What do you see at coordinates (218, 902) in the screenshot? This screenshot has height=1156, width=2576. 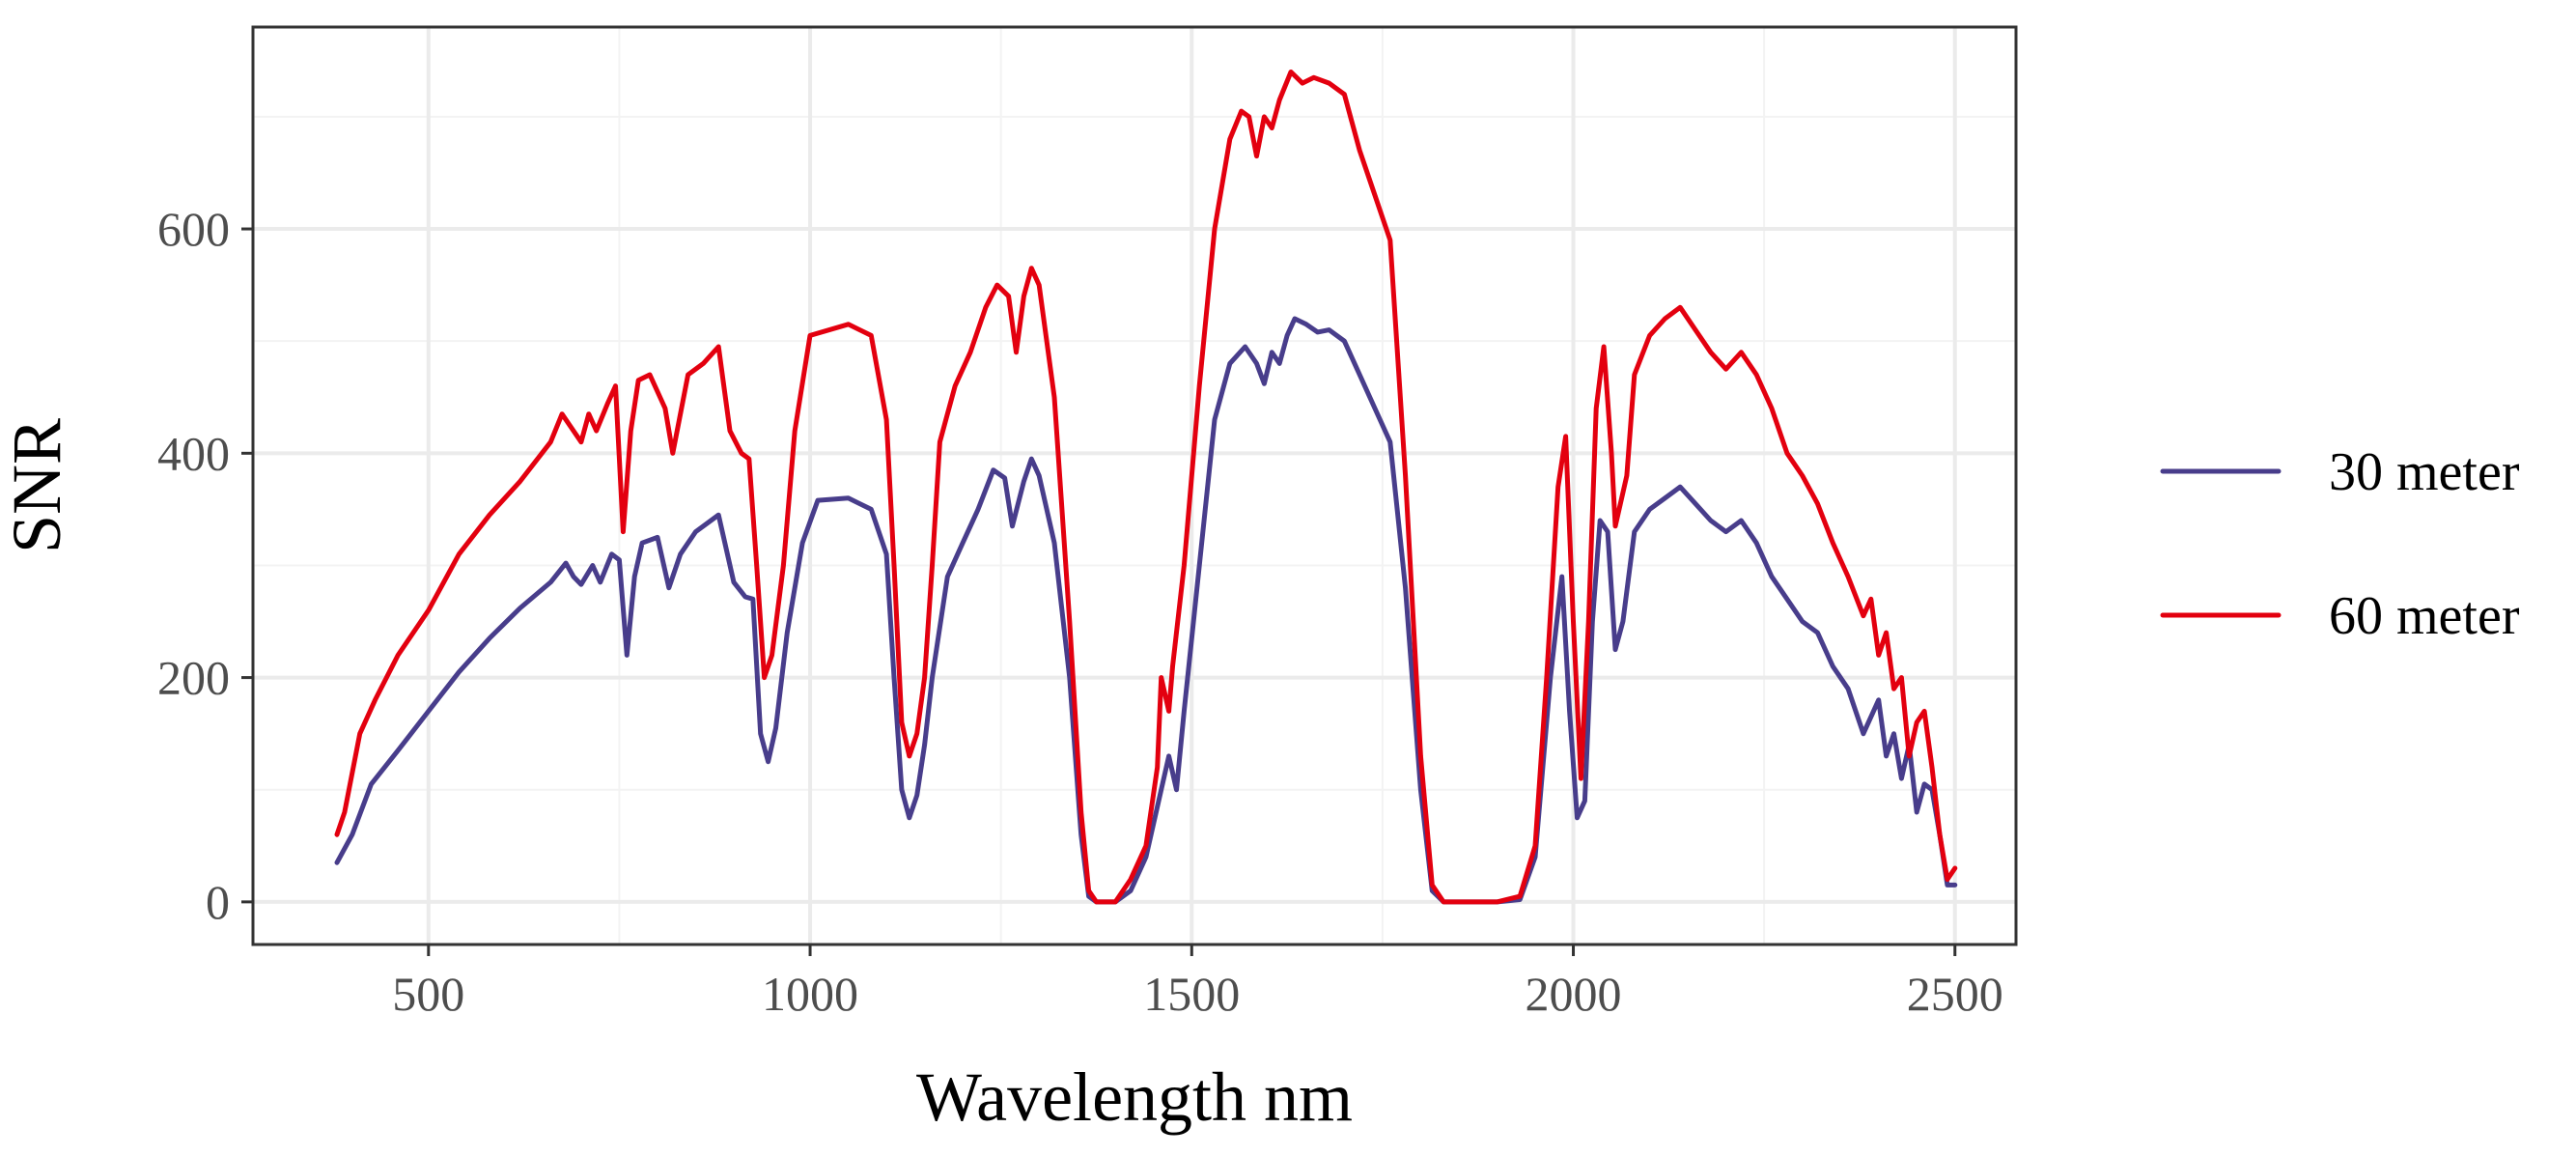 I see `y-tick-label-0: 0` at bounding box center [218, 902].